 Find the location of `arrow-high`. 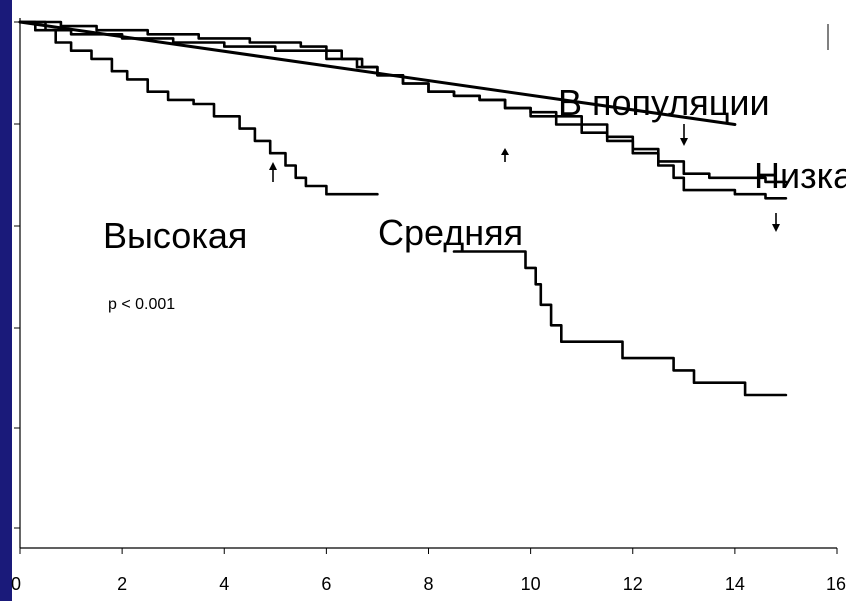

arrow-high is located at coordinates (273, 172).